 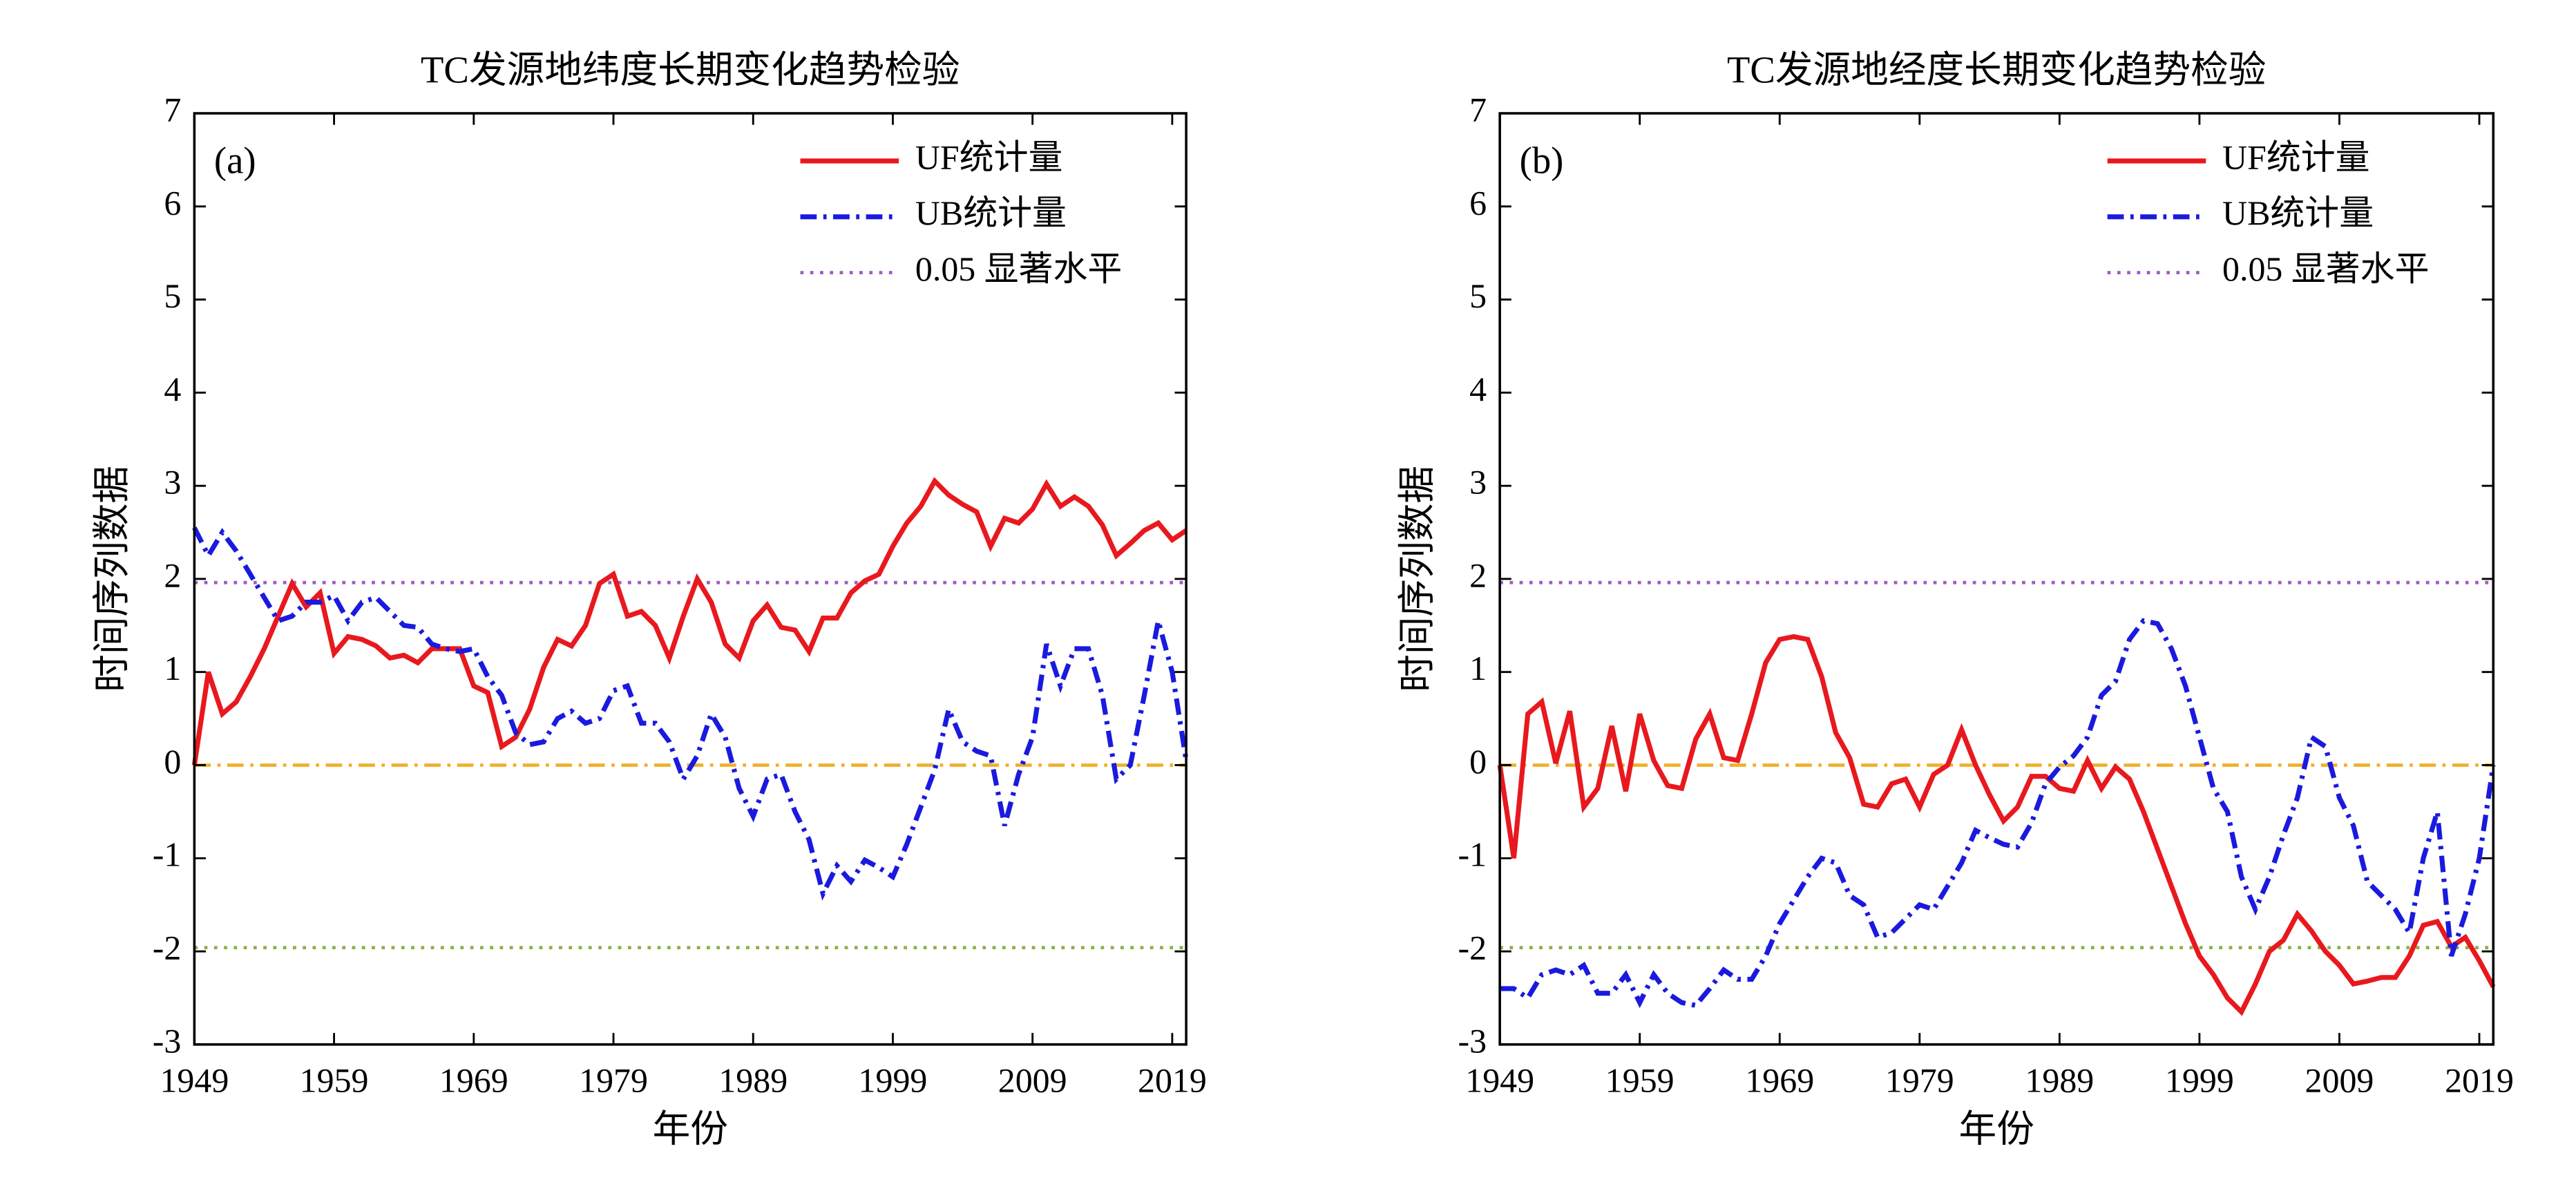 What do you see at coordinates (690, 70) in the screenshot?
I see `chart-title: TC发源地纬度长期变化趋势检验` at bounding box center [690, 70].